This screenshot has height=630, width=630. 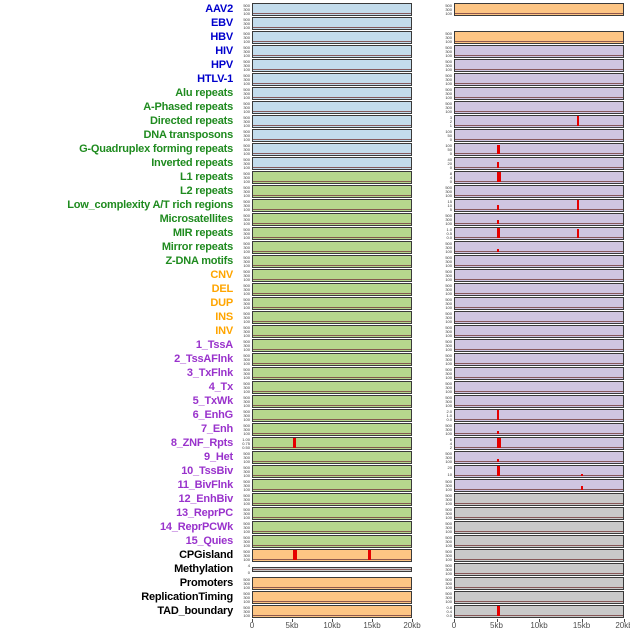 I want to click on x-axis-tick, so click(x=582, y=620).